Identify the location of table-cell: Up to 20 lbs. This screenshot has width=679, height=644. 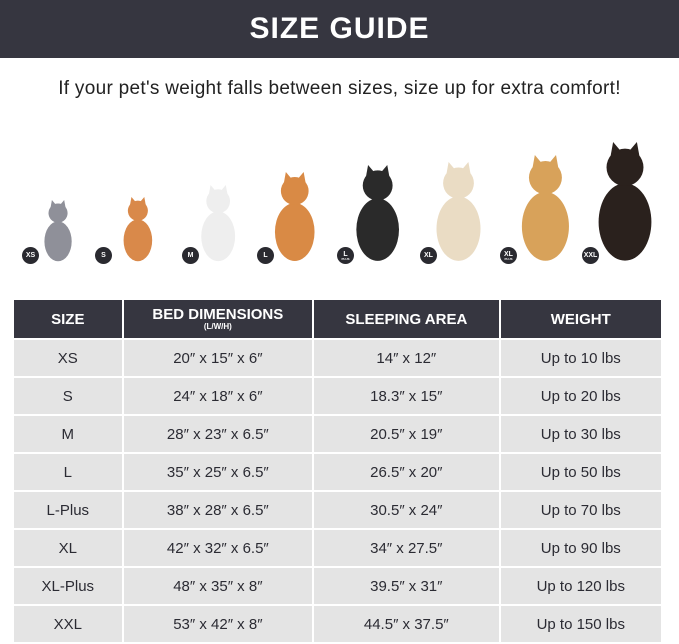
(580, 396).